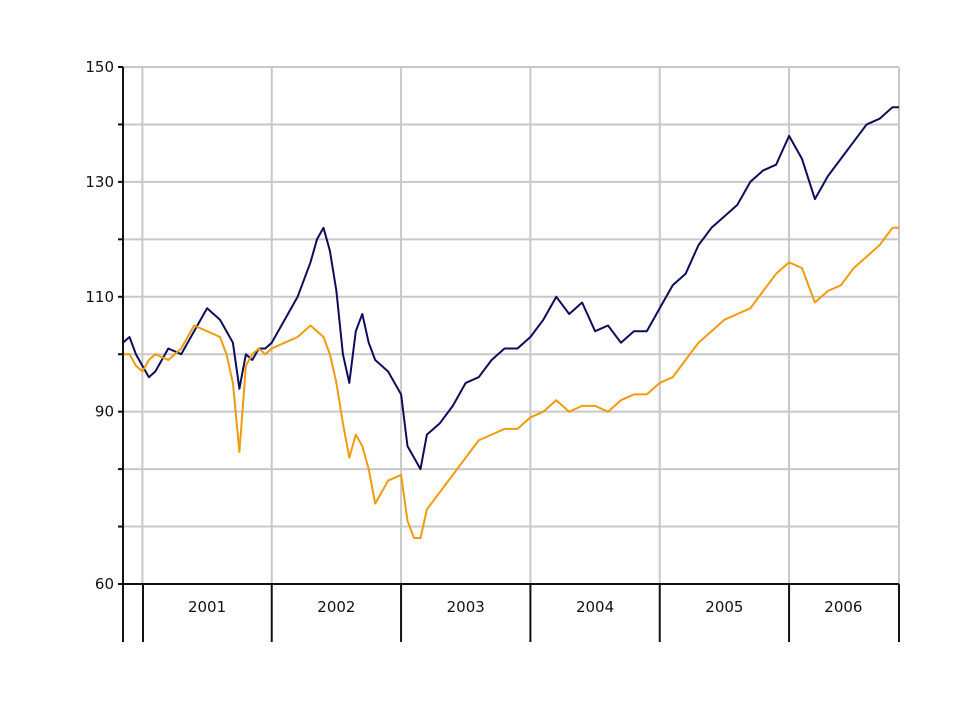  Describe the element at coordinates (99, 67) in the screenshot. I see `y-tick-label: 150` at that location.